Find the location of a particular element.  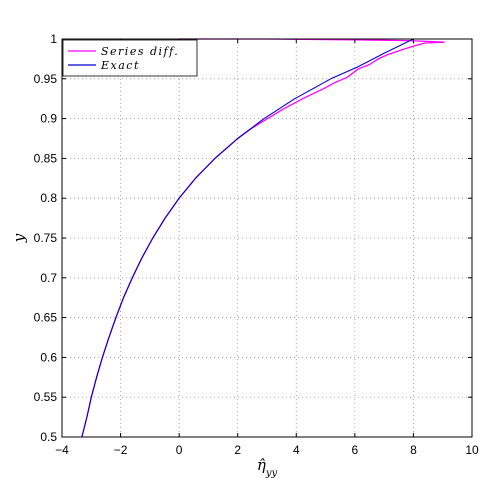

x-tick-label: 10 is located at coordinates (472, 450).